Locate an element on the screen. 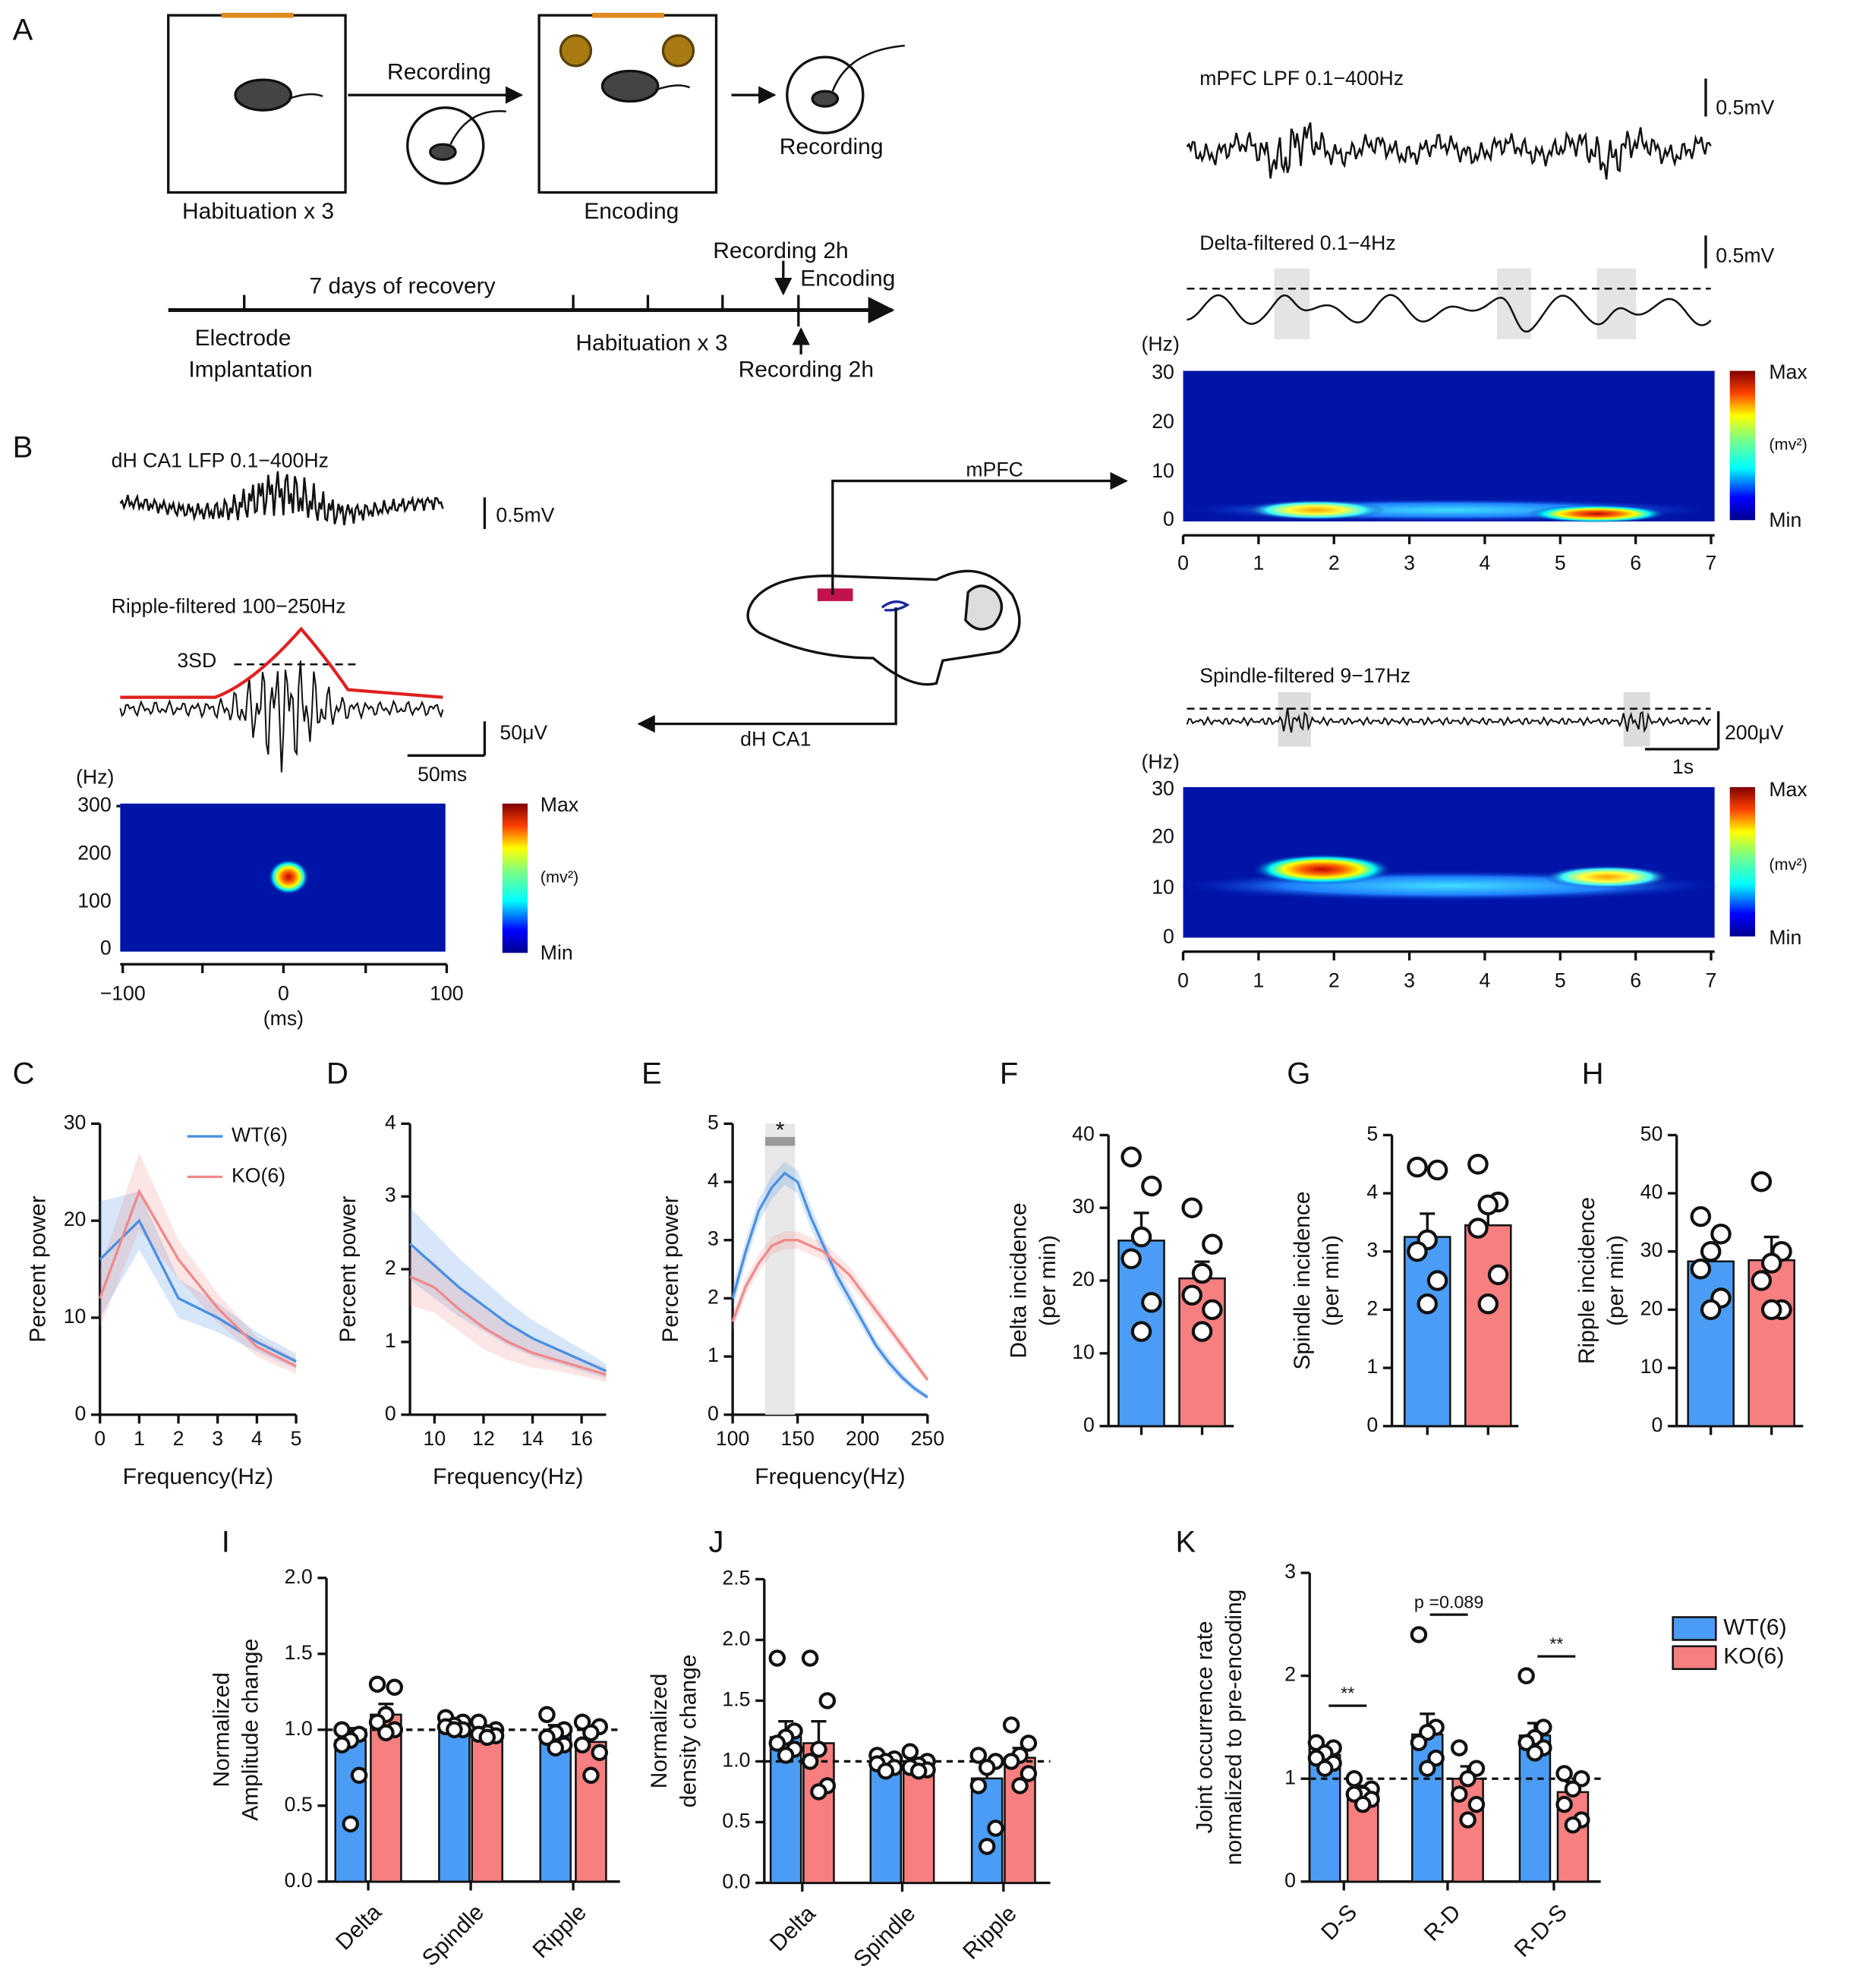  label: 10 is located at coordinates (1163, 886).